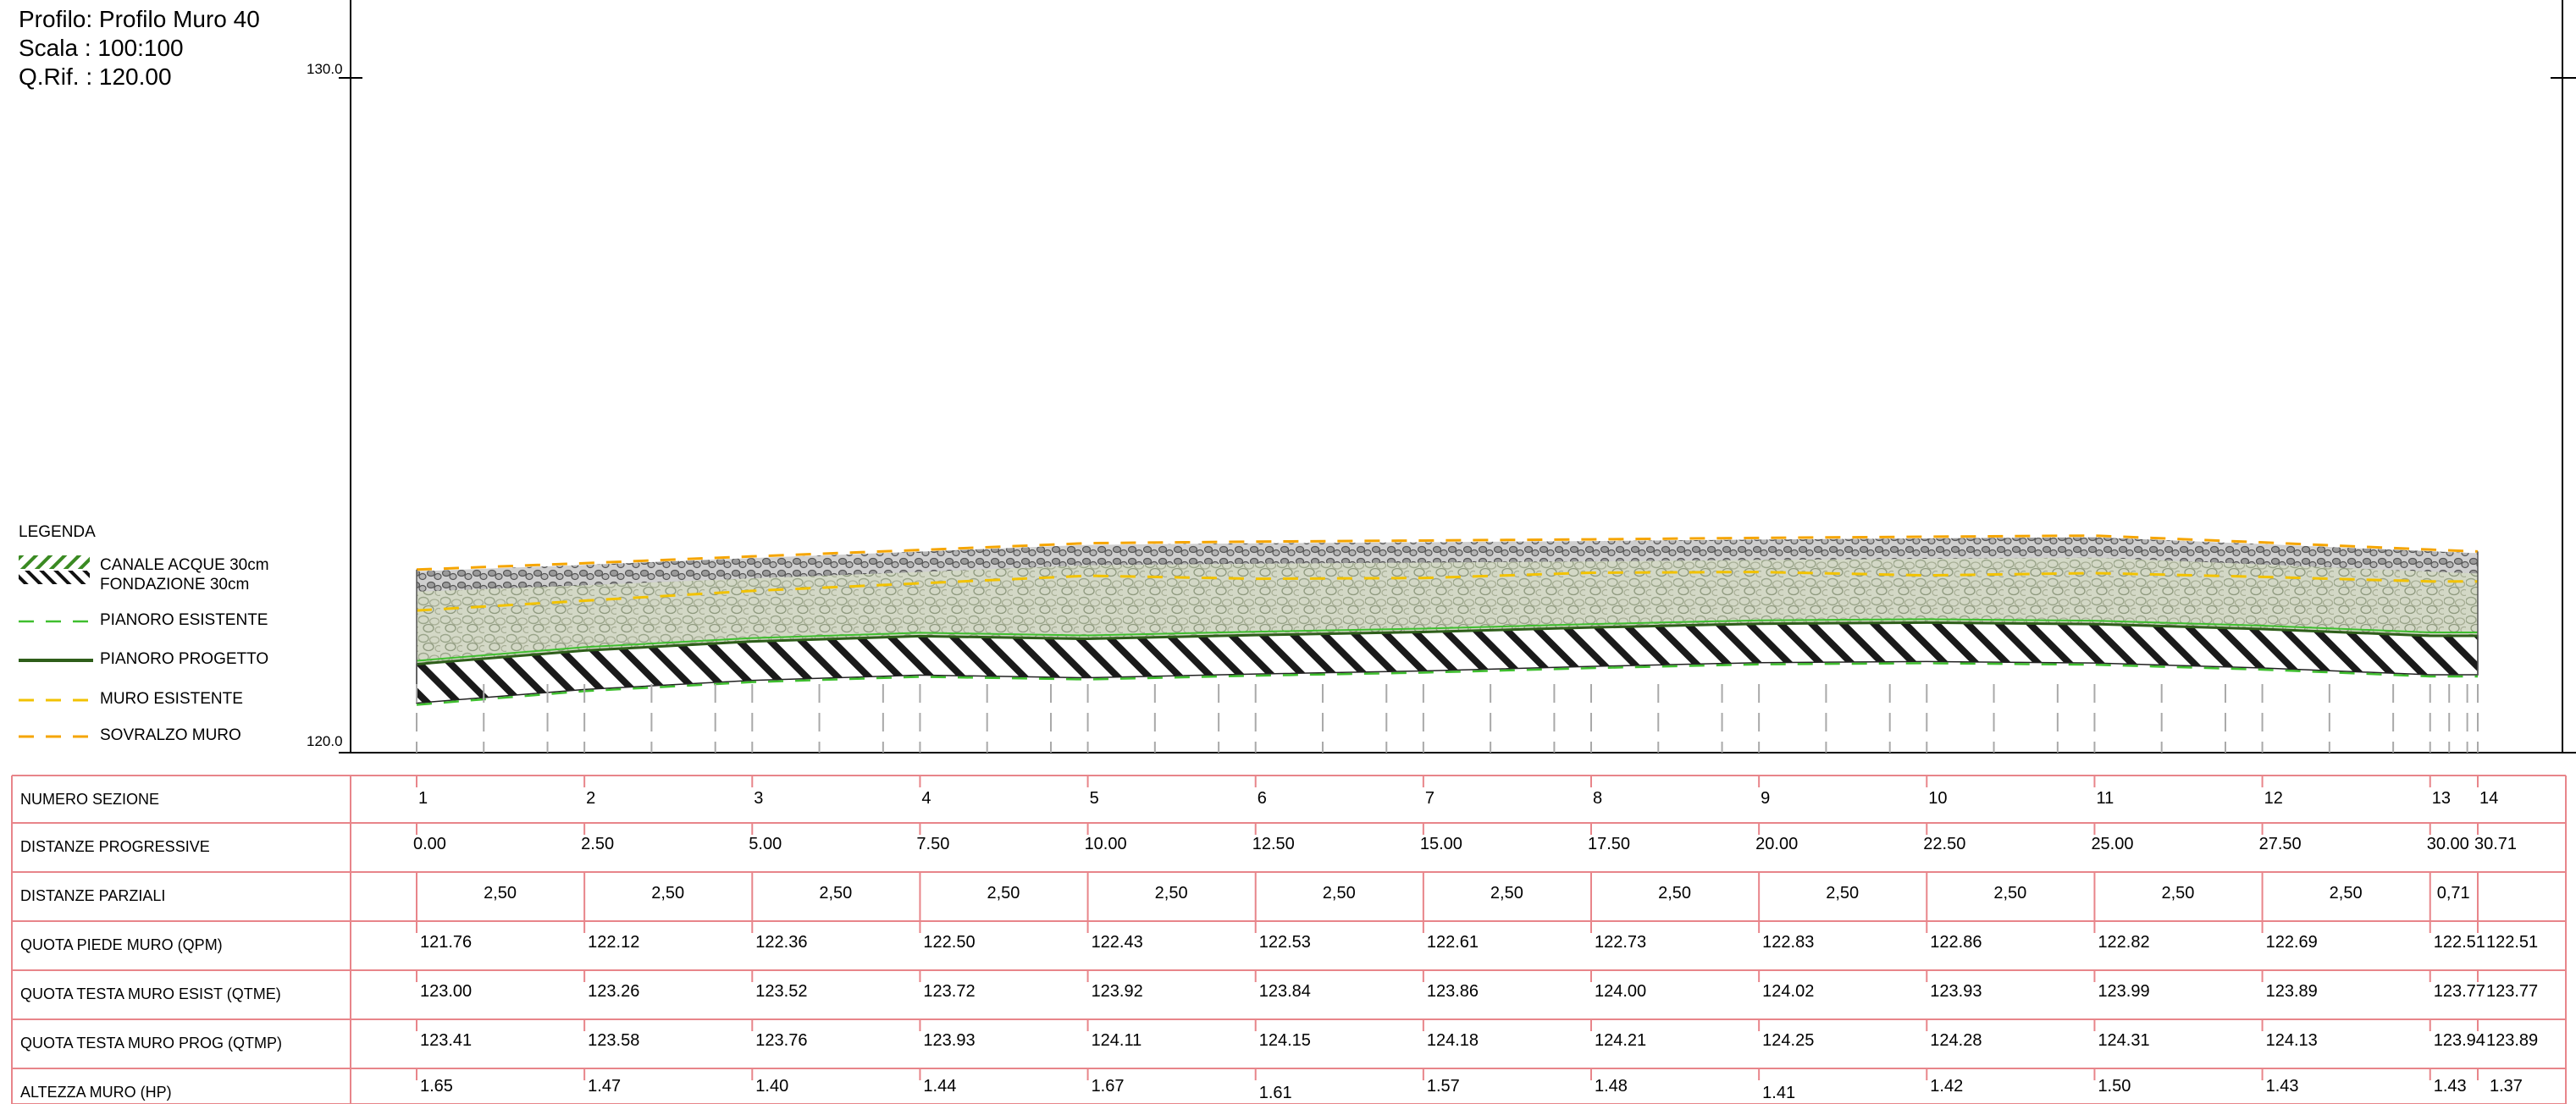 This screenshot has height=1104, width=2576. Describe the element at coordinates (1956, 1040) in the screenshot. I see `qtmp-value: 124.28` at that location.